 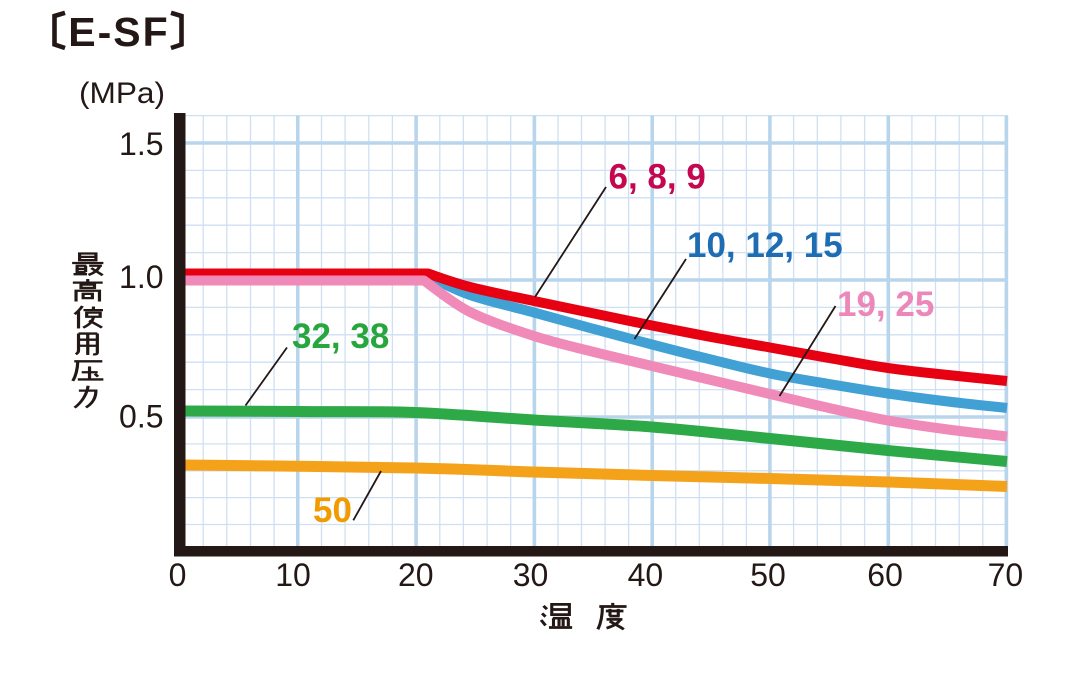 What do you see at coordinates (122, 93) in the screenshot?
I see `svg-text: (MPa)` at bounding box center [122, 93].